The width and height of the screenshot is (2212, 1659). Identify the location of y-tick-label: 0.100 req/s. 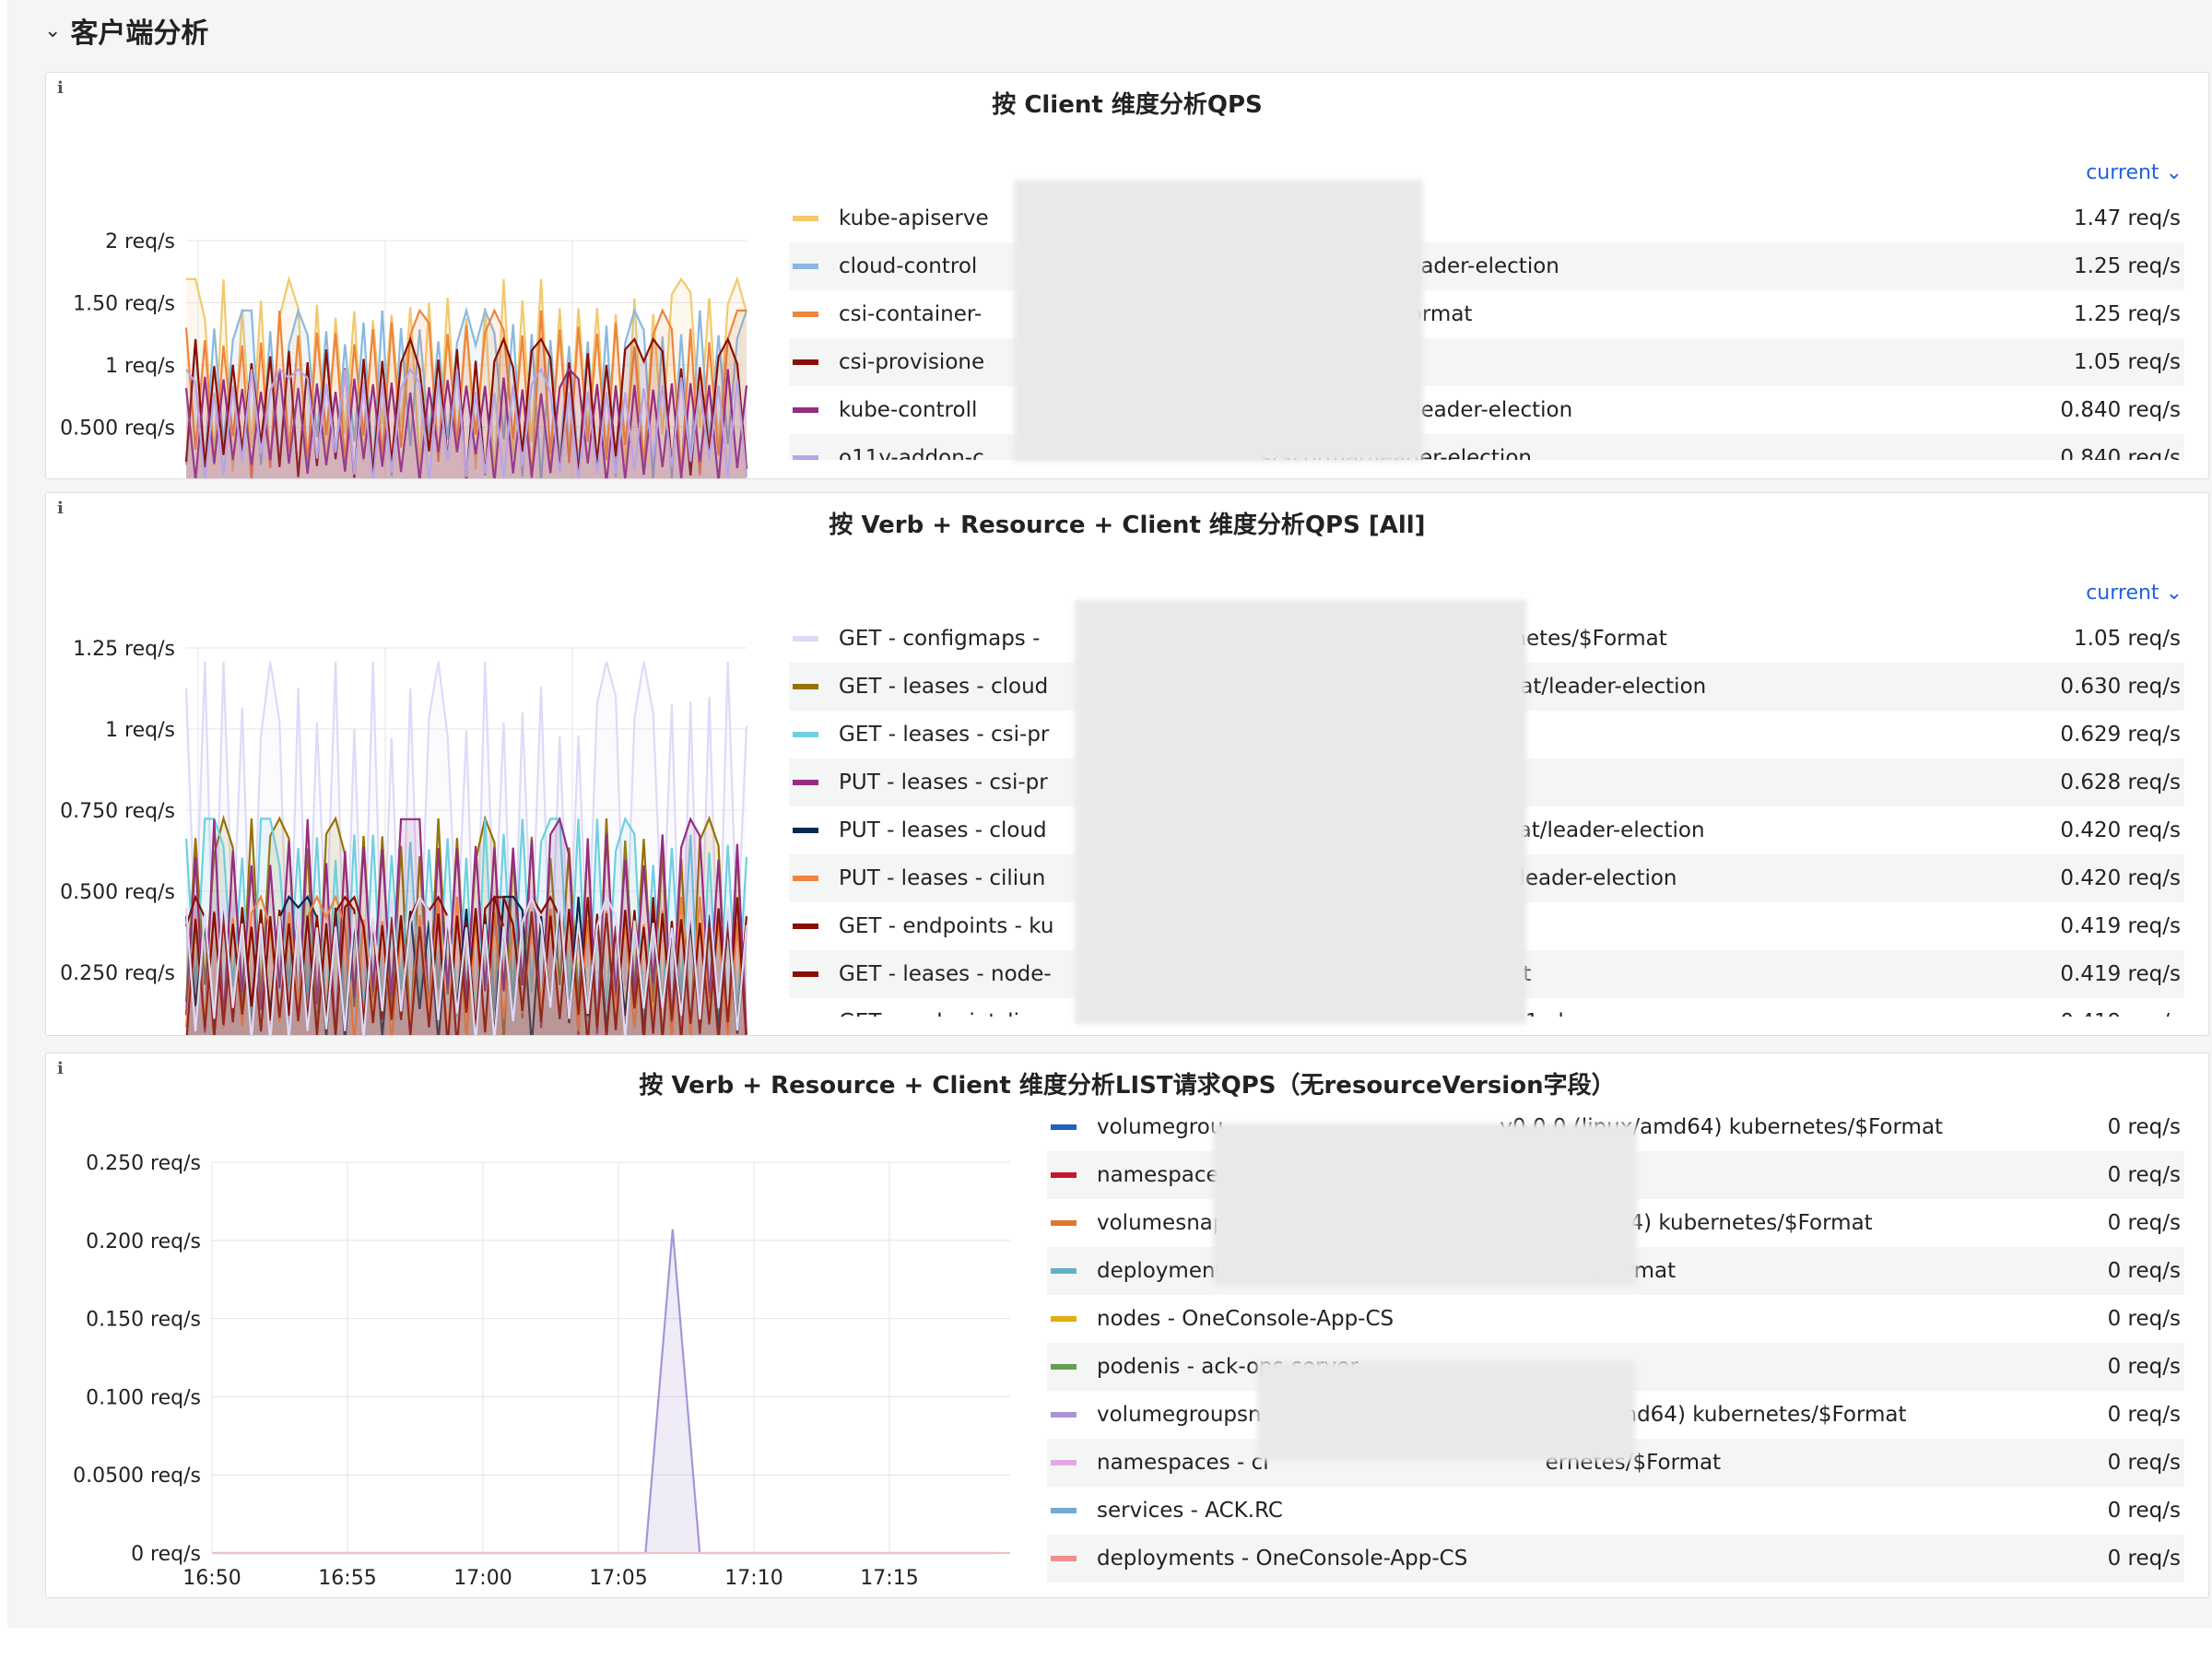
(143, 1397).